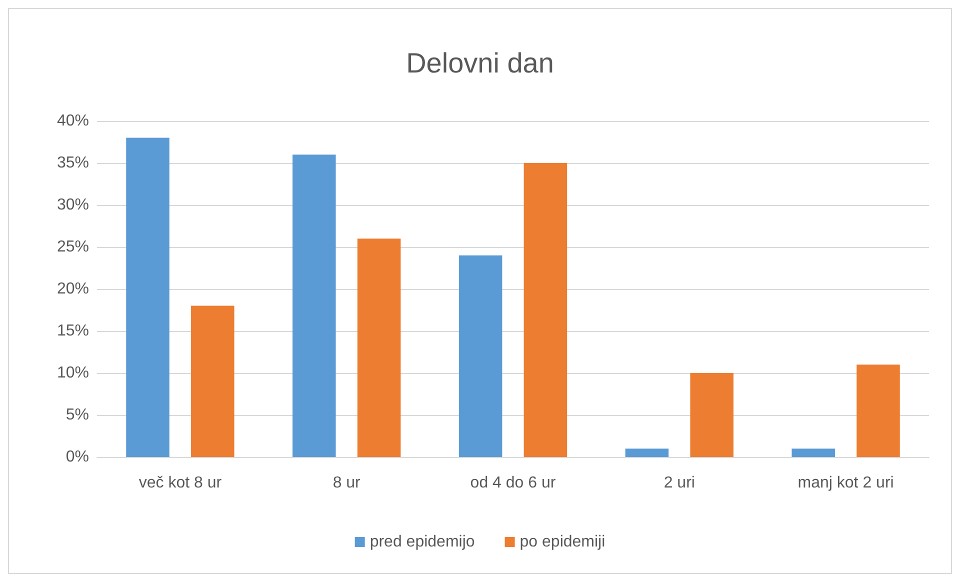 Image resolution: width=960 pixels, height=582 pixels. What do you see at coordinates (347, 483) in the screenshot?
I see `x-tick-label: 8 ur` at bounding box center [347, 483].